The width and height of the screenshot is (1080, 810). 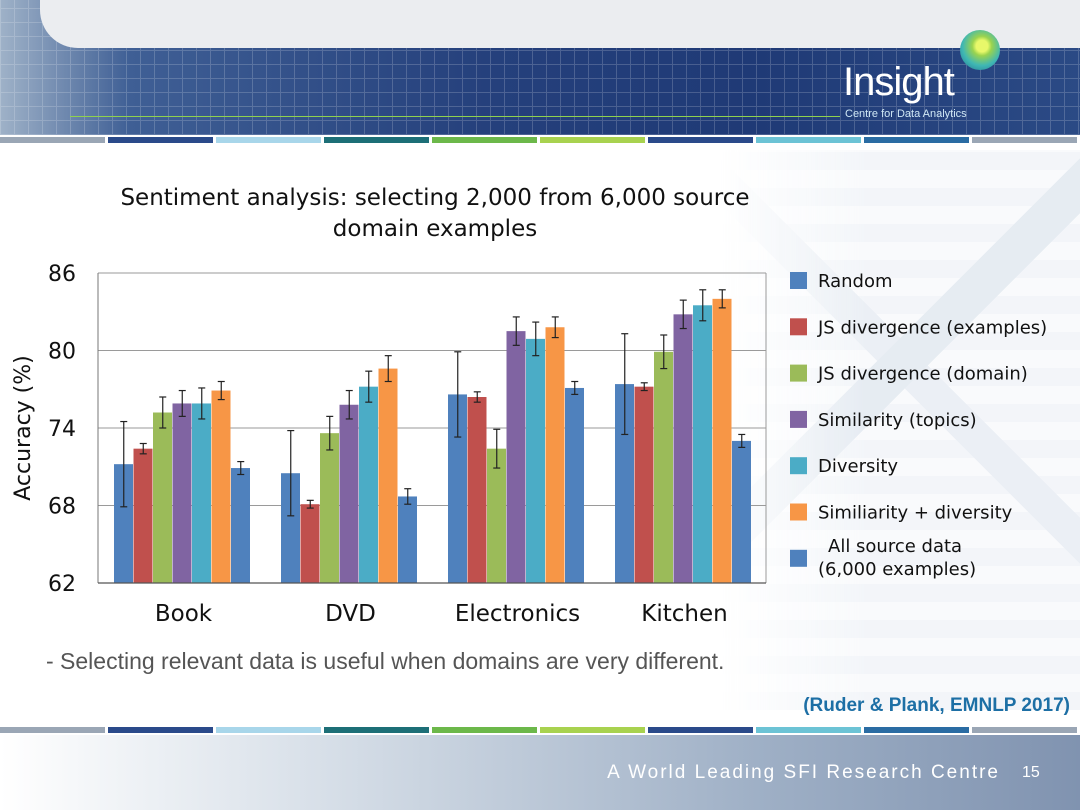 I want to click on y-tick-label: 68, so click(x=62, y=507).